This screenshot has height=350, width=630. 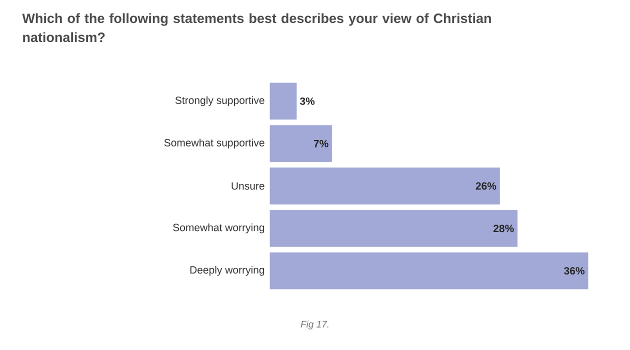 I want to click on data-label: 28%, so click(x=503, y=228).